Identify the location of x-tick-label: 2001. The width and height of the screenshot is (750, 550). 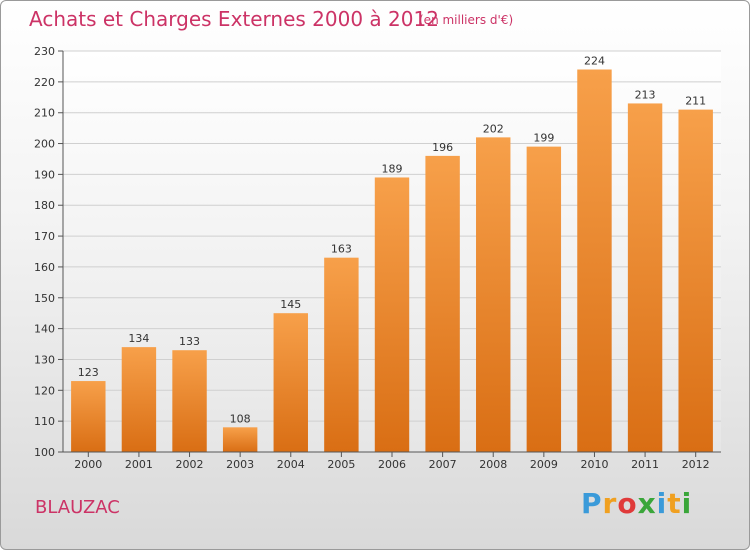
(139, 464).